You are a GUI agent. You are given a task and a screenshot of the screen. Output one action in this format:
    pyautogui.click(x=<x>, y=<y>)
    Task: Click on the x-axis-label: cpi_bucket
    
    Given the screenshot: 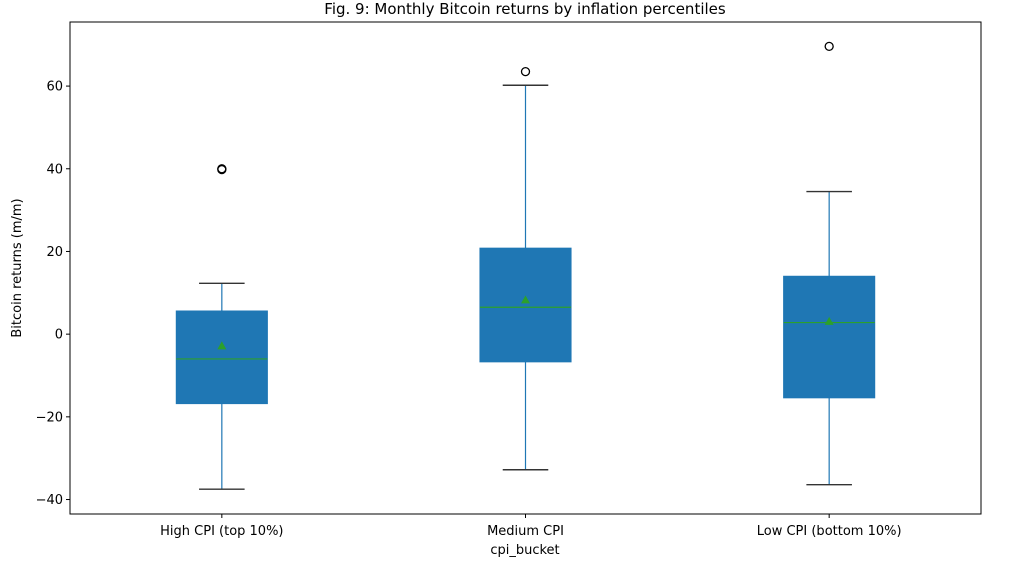 What is the action you would take?
    pyautogui.click(x=524, y=550)
    